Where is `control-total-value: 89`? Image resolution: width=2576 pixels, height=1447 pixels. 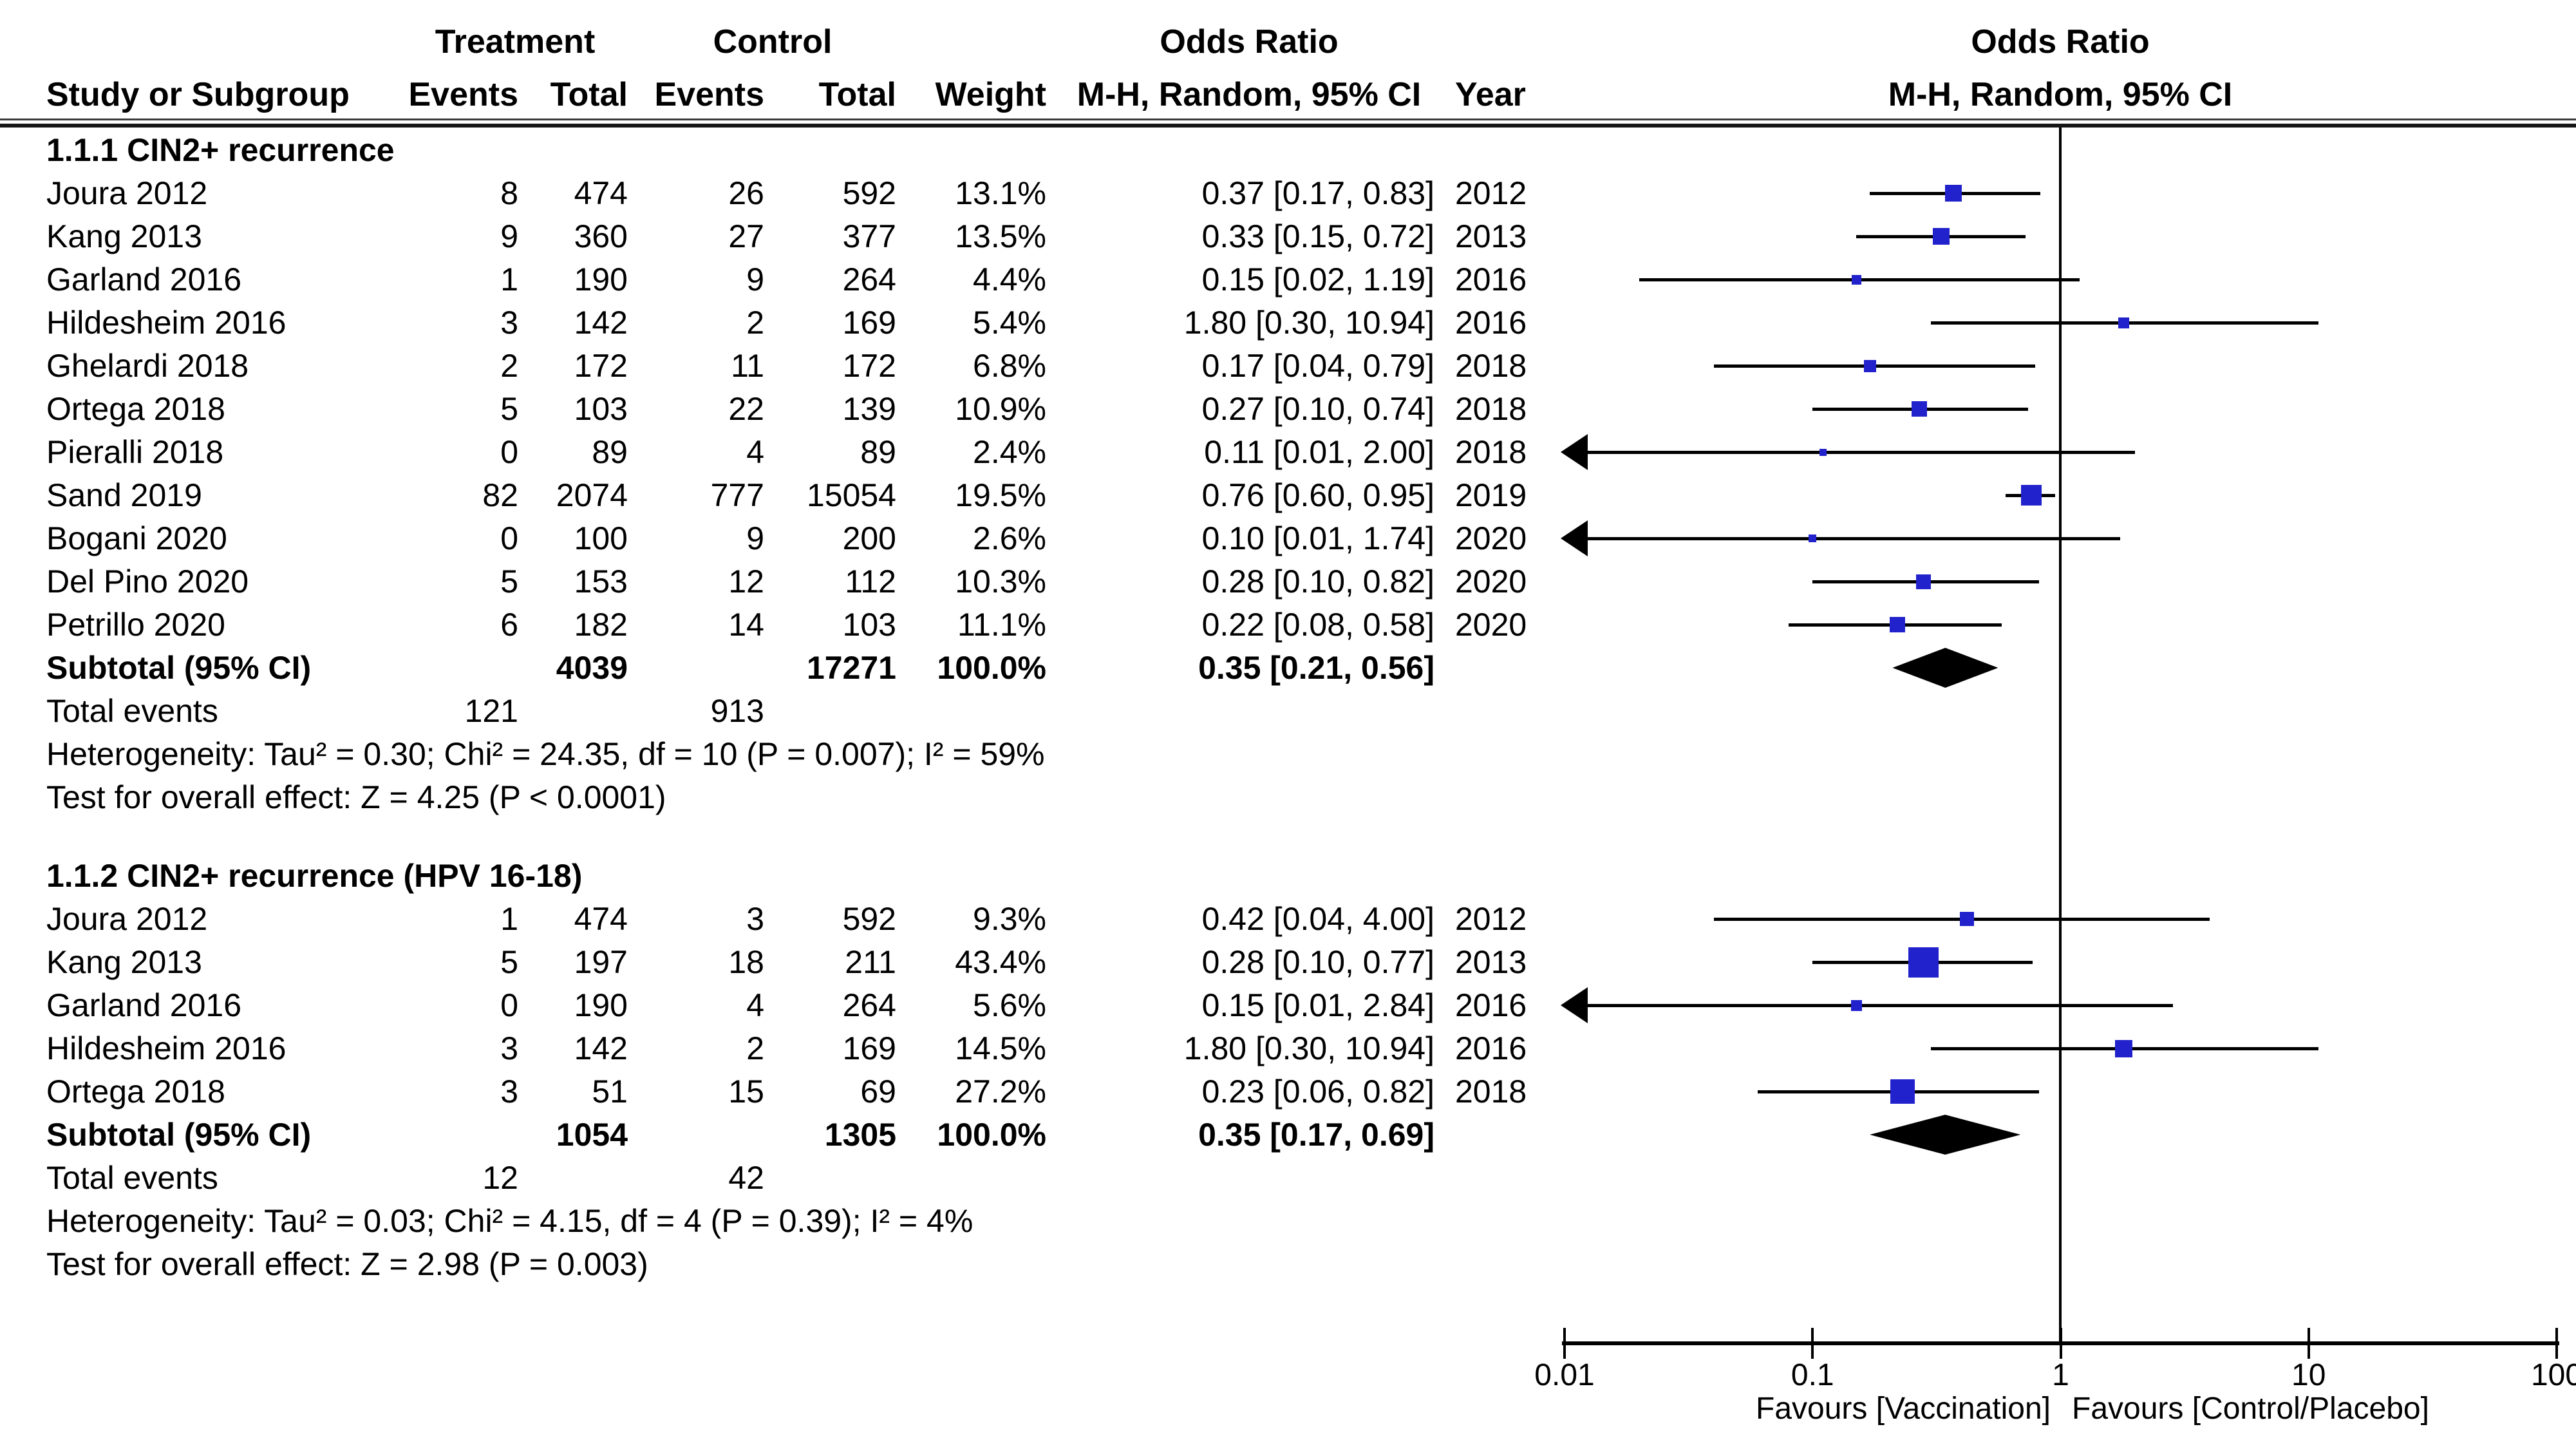
control-total-value: 89 is located at coordinates (878, 452).